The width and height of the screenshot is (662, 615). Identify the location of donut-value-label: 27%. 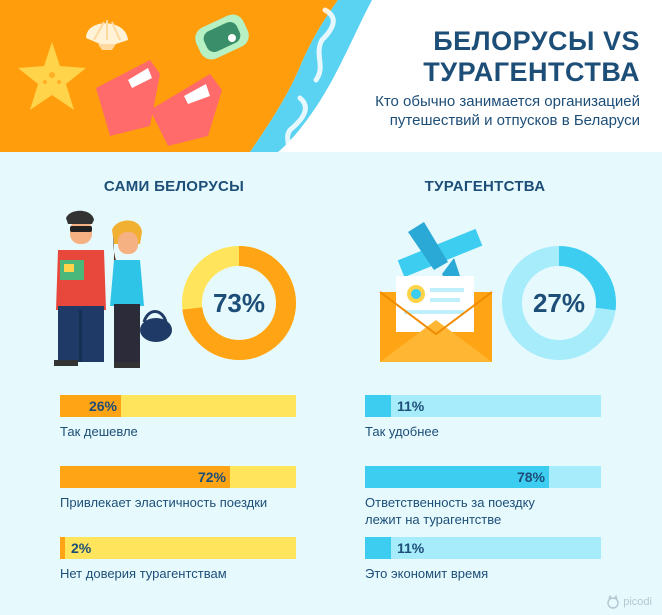
(559, 303).